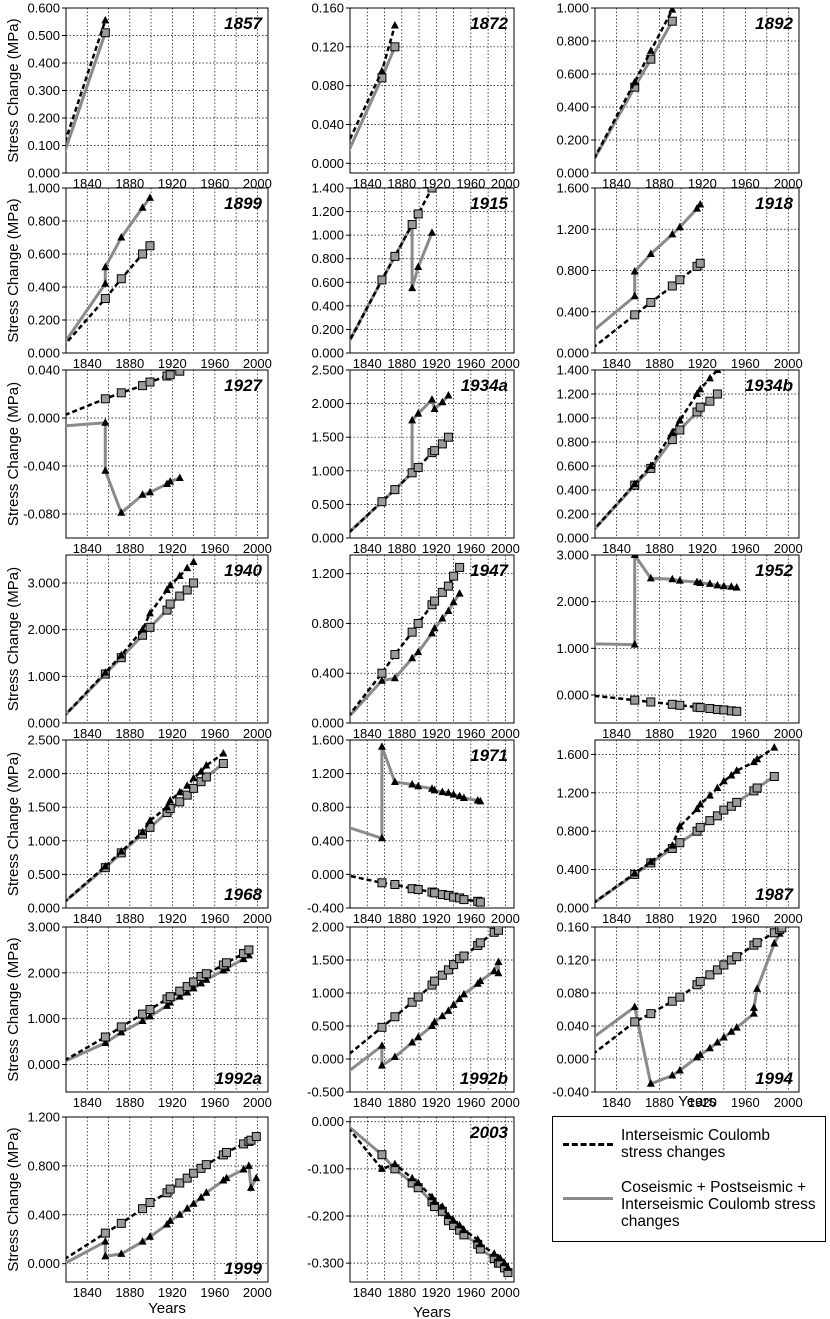 The height and width of the screenshot is (1319, 830). Describe the element at coordinates (489, 203) in the screenshot. I see `panel-title: 1915` at that location.